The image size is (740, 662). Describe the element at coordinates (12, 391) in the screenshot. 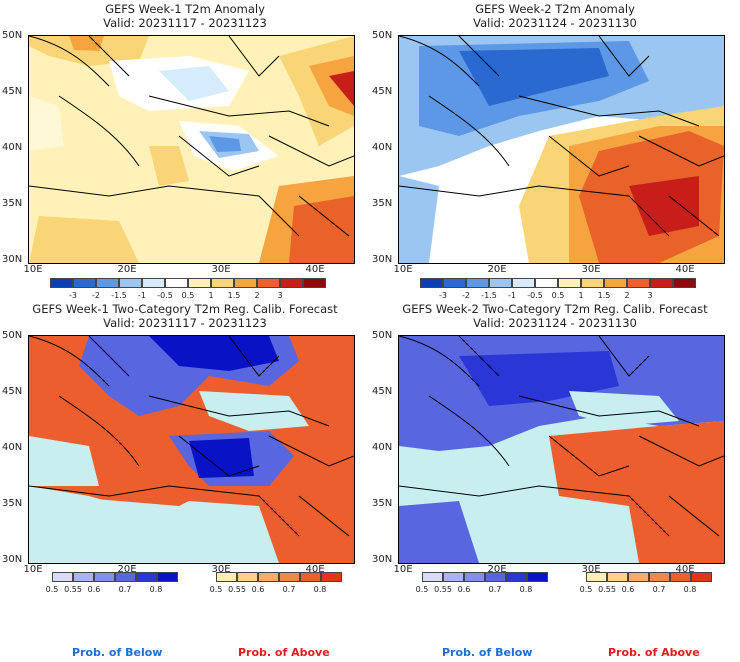

I see `lat-tick-label: 45N` at that location.